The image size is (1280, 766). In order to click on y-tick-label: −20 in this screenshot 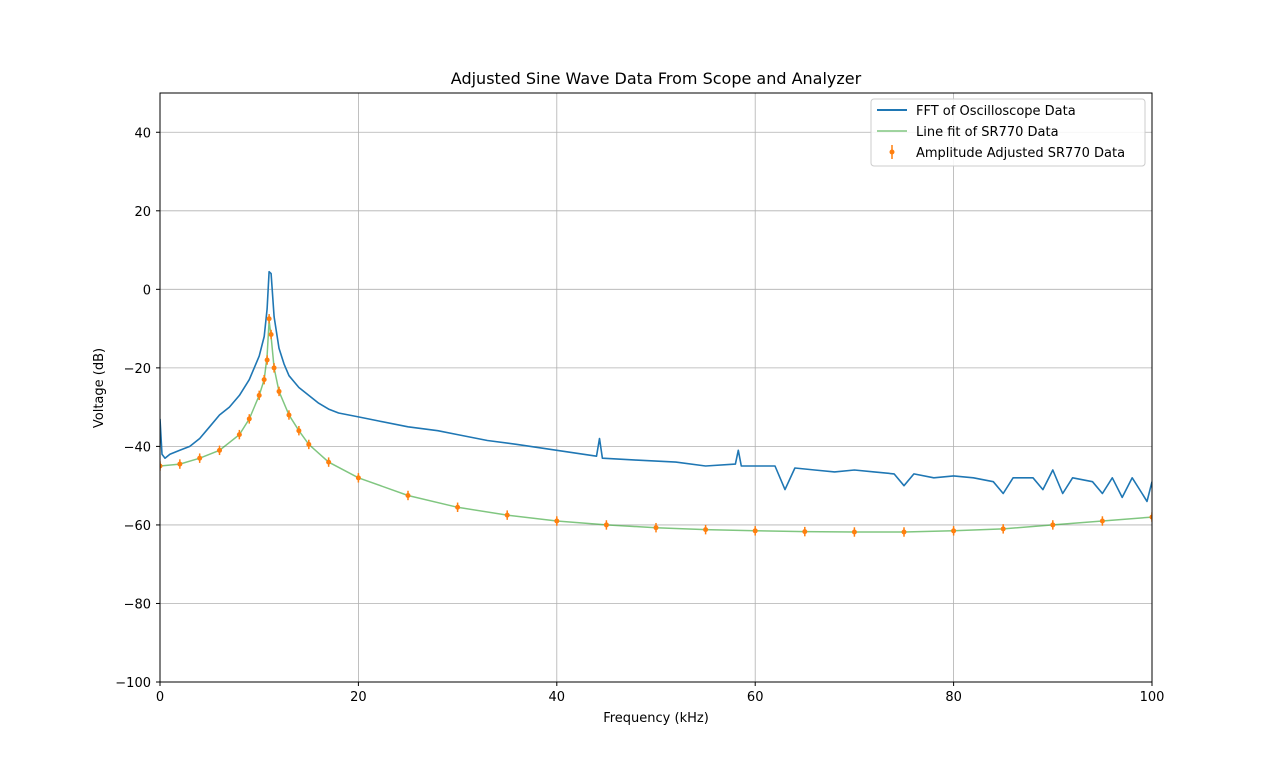, I will do `click(137, 369)`.